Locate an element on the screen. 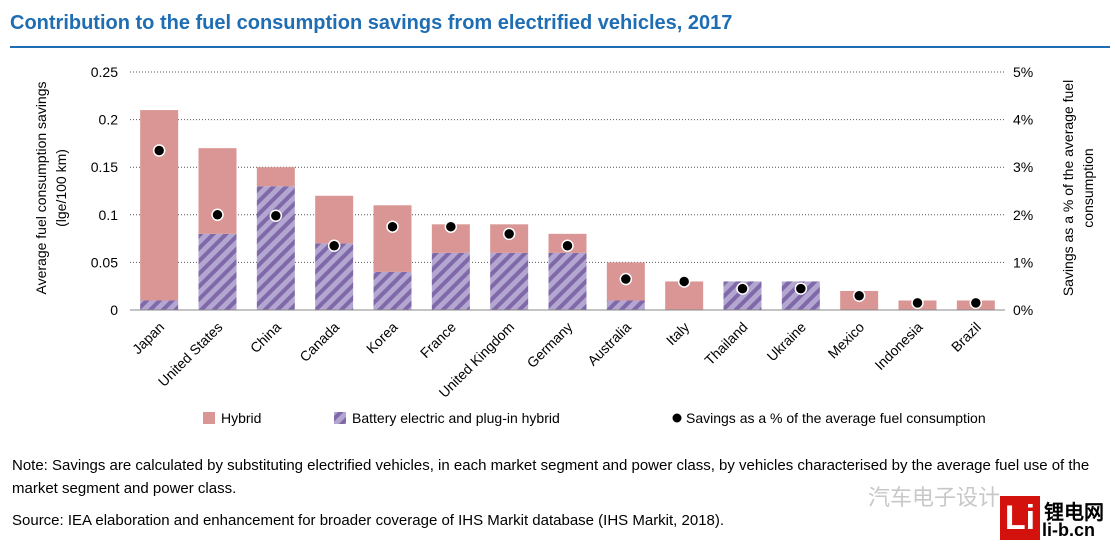 The width and height of the screenshot is (1115, 544). category-label: Thailand is located at coordinates (725, 343).